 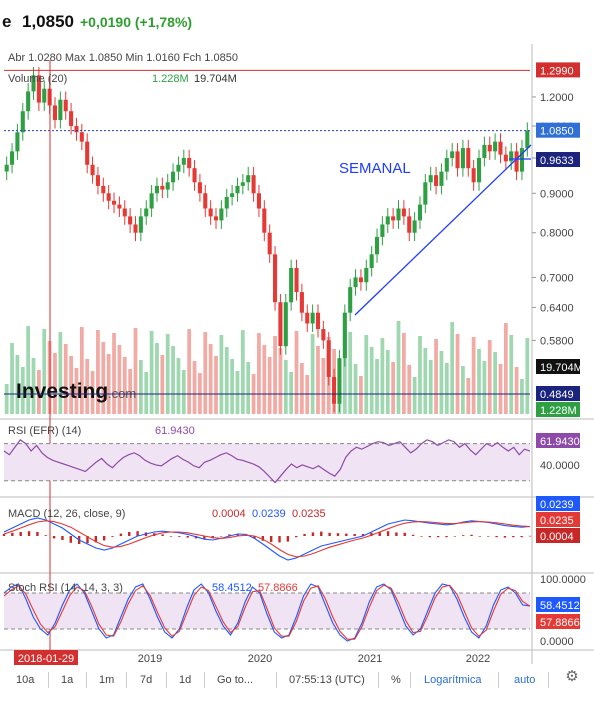 I want to click on macd-signal-tag: 0.0235, so click(x=557, y=521).